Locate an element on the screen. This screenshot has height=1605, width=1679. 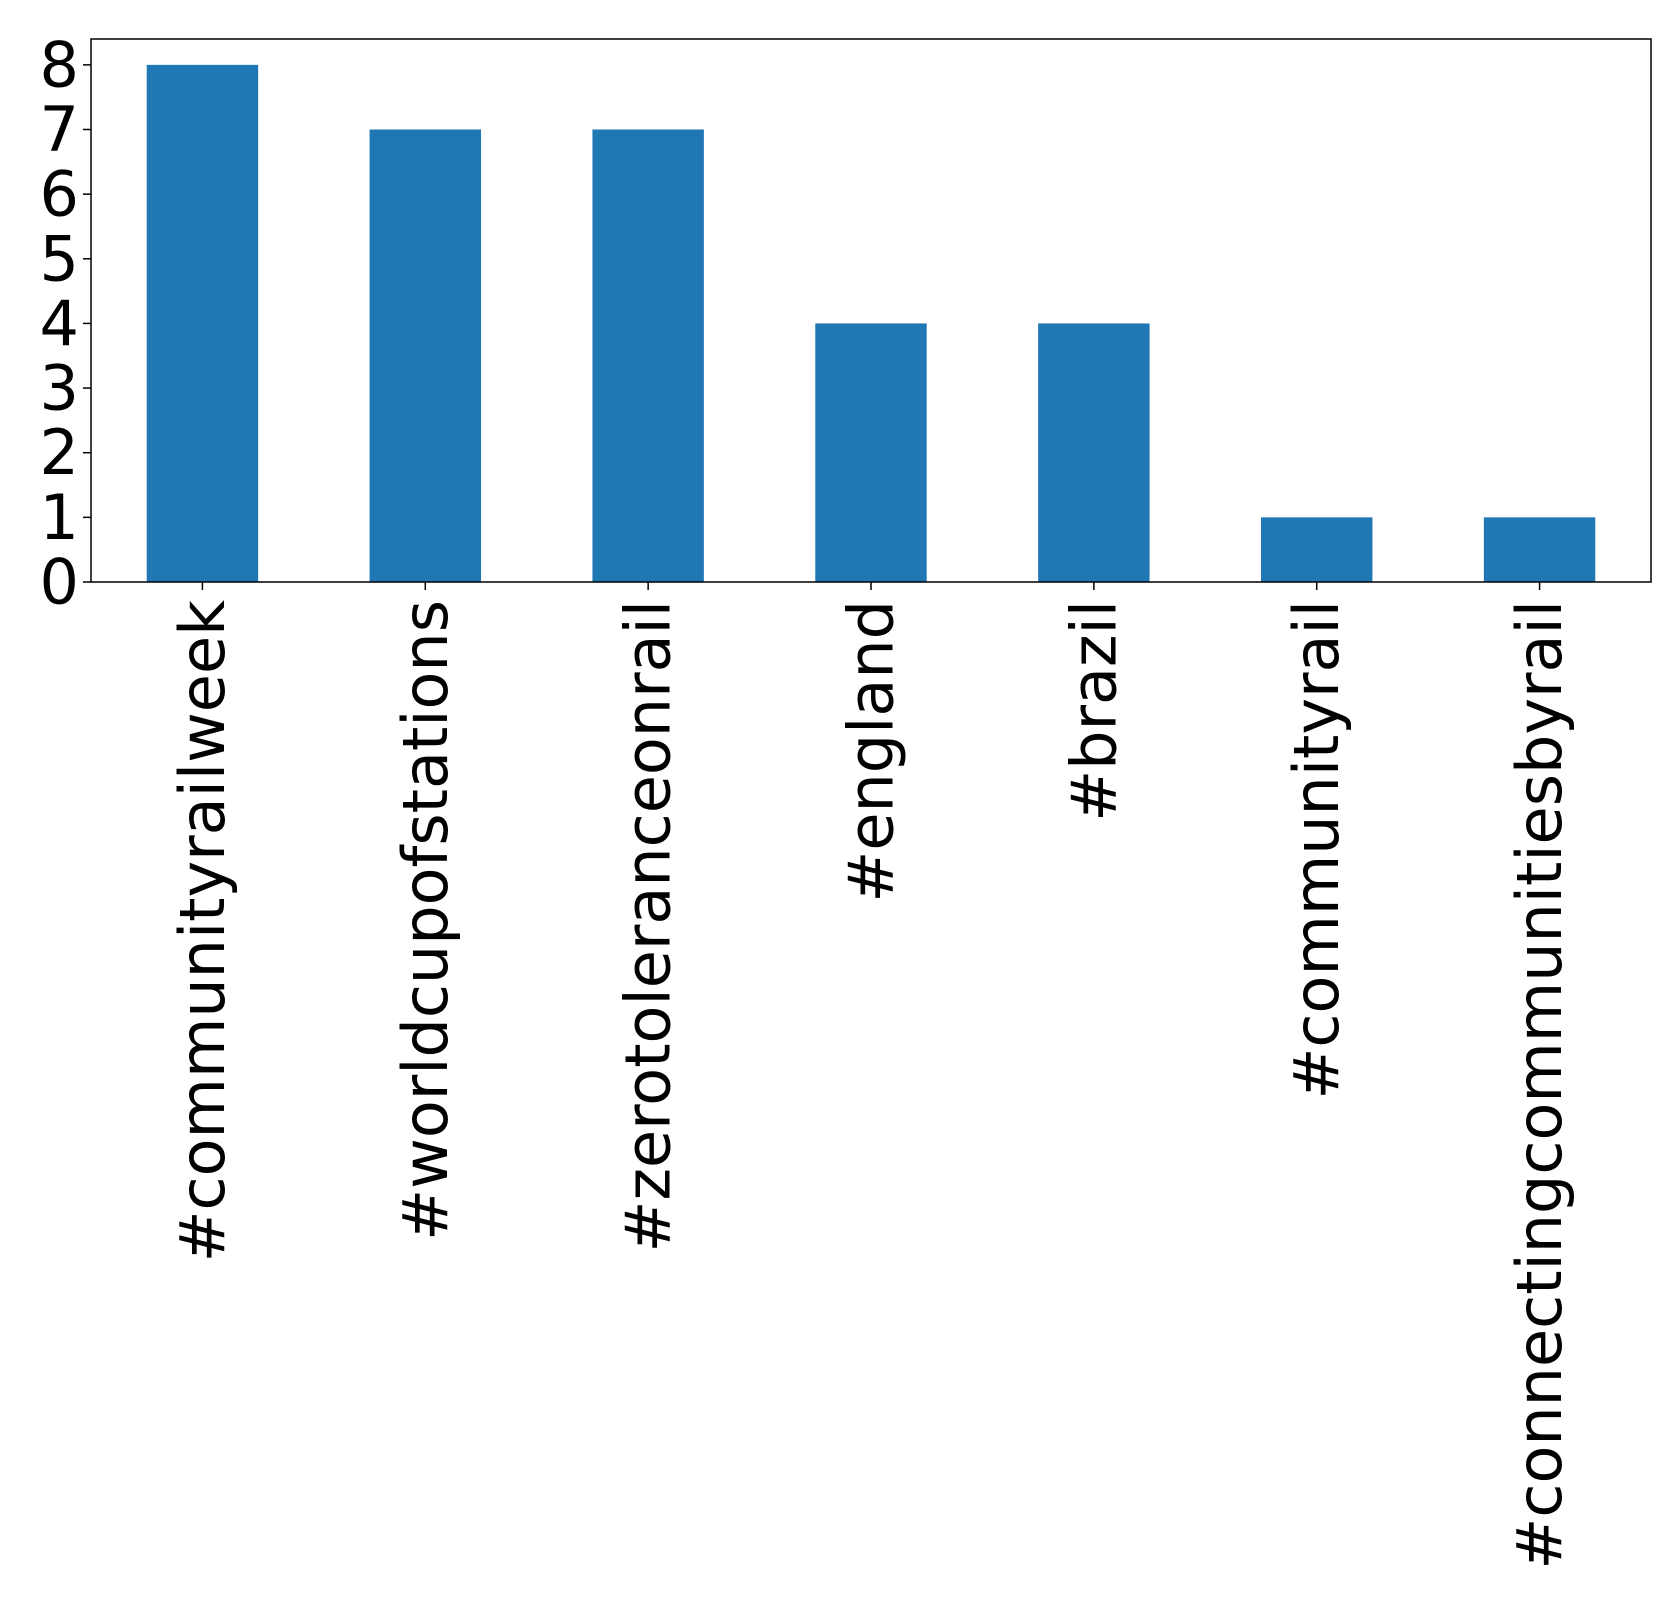
y-tick-label: 8 is located at coordinates (59, 64).